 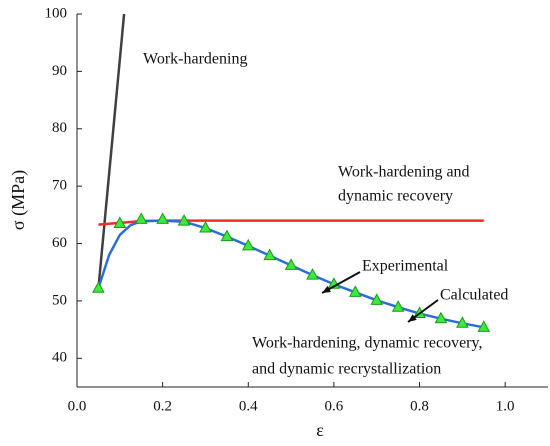 I want to click on x-tick-label: 0.6, so click(x=334, y=406).